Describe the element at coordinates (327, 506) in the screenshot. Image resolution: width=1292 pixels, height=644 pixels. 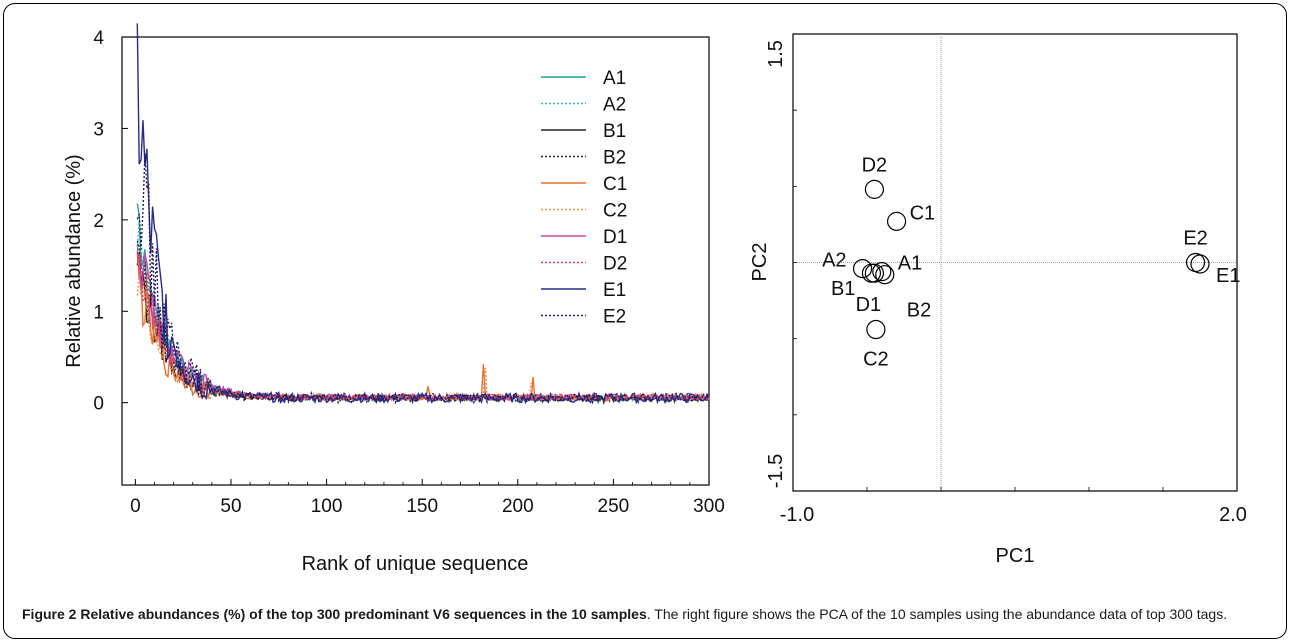
I see `x-tick-label: 100` at that location.